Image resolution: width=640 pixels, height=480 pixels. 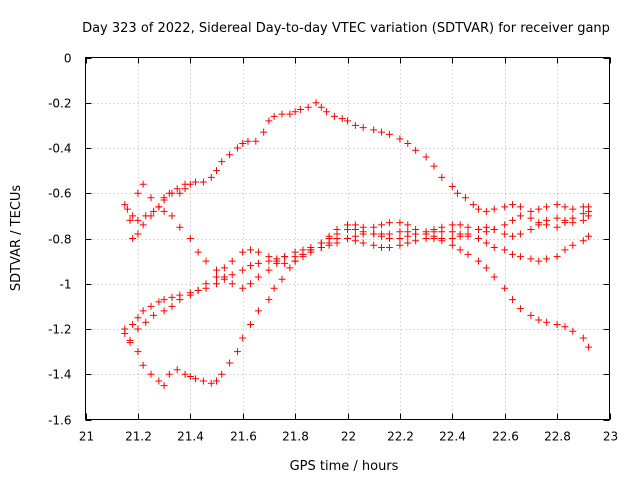 What do you see at coordinates (344, 466) in the screenshot?
I see `x-axis-label: GPS time / hours` at bounding box center [344, 466].